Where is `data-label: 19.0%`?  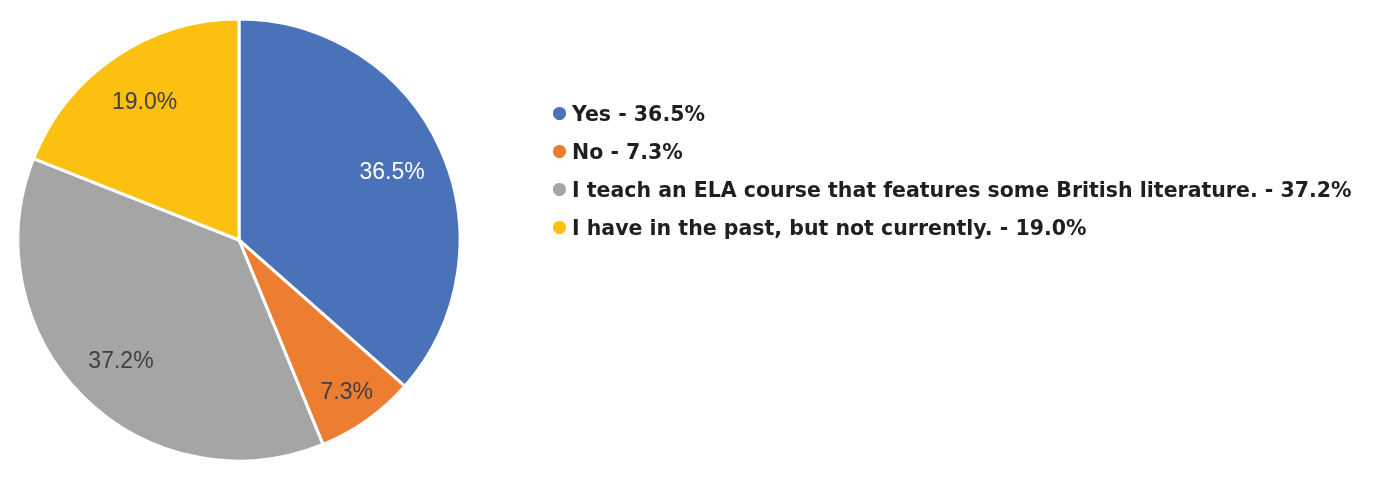
data-label: 19.0% is located at coordinates (144, 101).